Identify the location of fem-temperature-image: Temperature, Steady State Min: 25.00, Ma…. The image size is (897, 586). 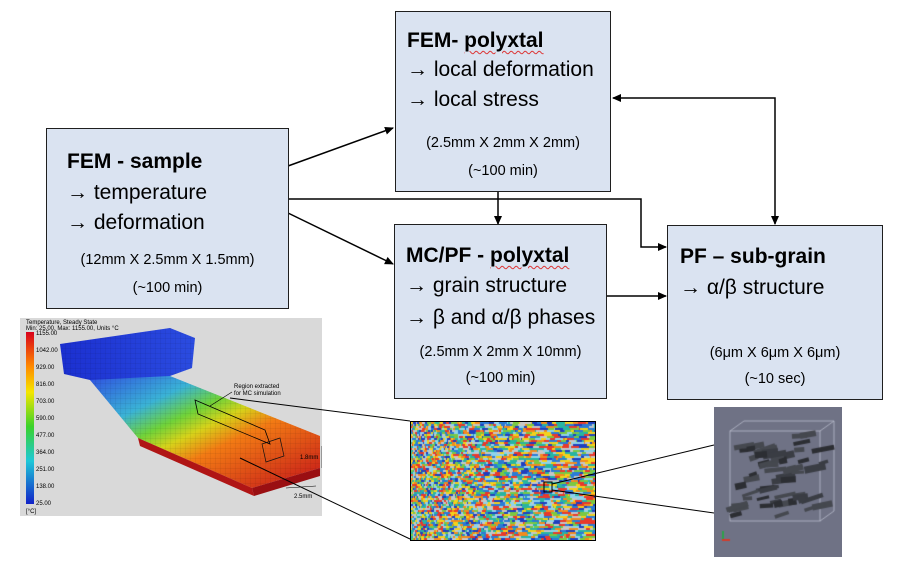
(171, 417).